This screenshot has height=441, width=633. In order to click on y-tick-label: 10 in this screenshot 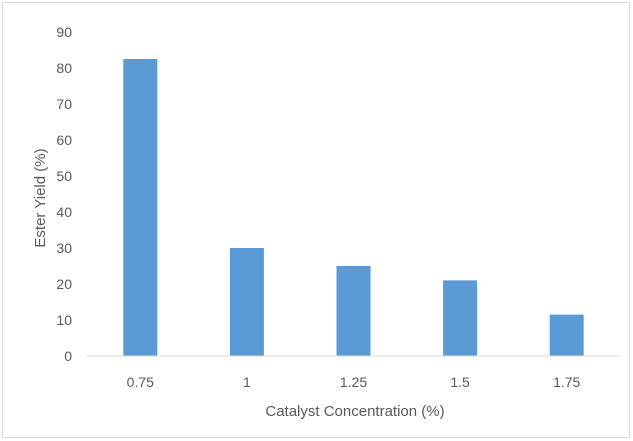, I will do `click(64, 320)`.